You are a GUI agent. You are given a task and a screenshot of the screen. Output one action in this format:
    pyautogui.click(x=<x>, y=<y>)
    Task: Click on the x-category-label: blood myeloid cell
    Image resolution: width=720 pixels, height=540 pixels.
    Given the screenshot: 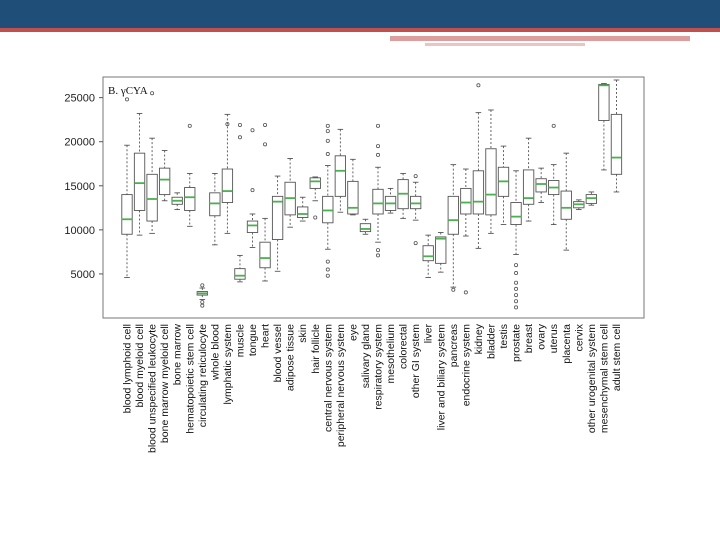 What is the action you would take?
    pyautogui.click(x=140, y=365)
    